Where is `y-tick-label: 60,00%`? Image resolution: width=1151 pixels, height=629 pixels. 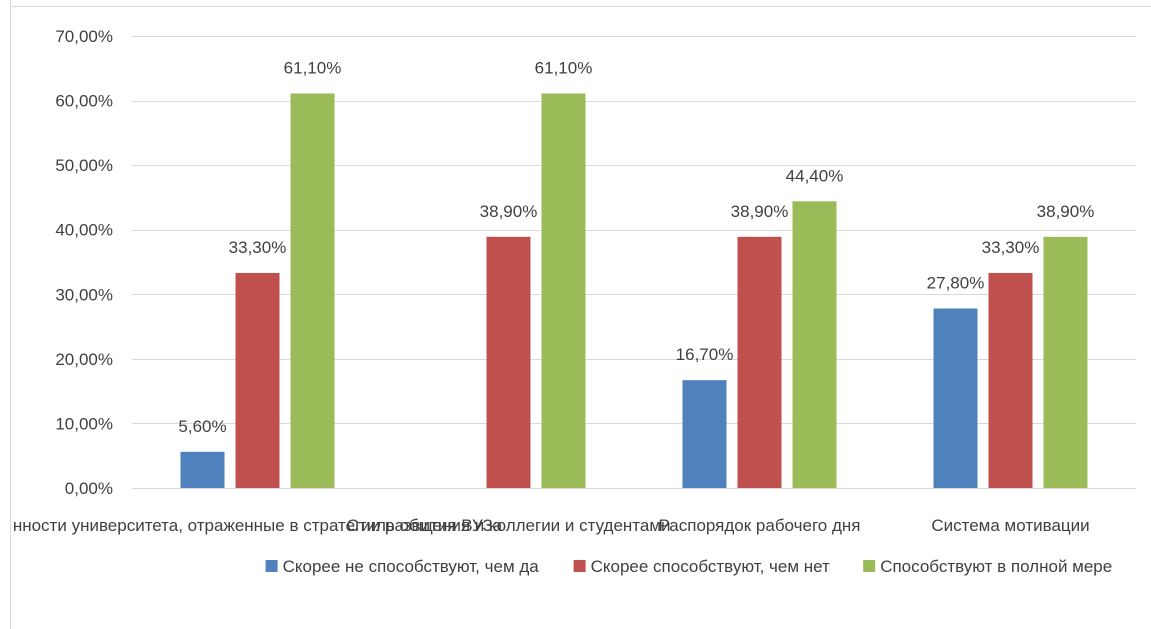
y-tick-label: 60,00% is located at coordinates (84, 101).